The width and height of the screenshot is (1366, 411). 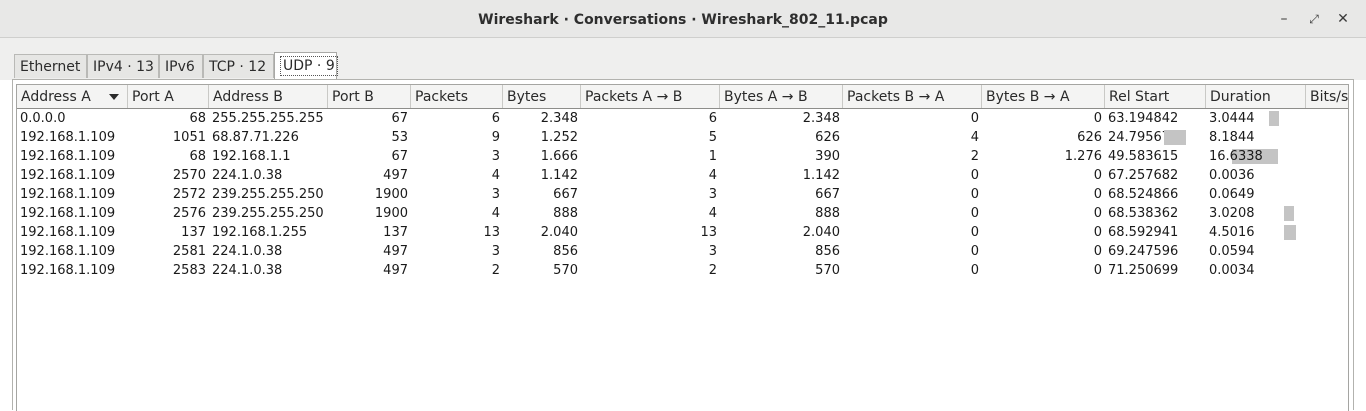 What do you see at coordinates (827, 270) in the screenshot?
I see `cell-bytes-a-b-text: 570` at bounding box center [827, 270].